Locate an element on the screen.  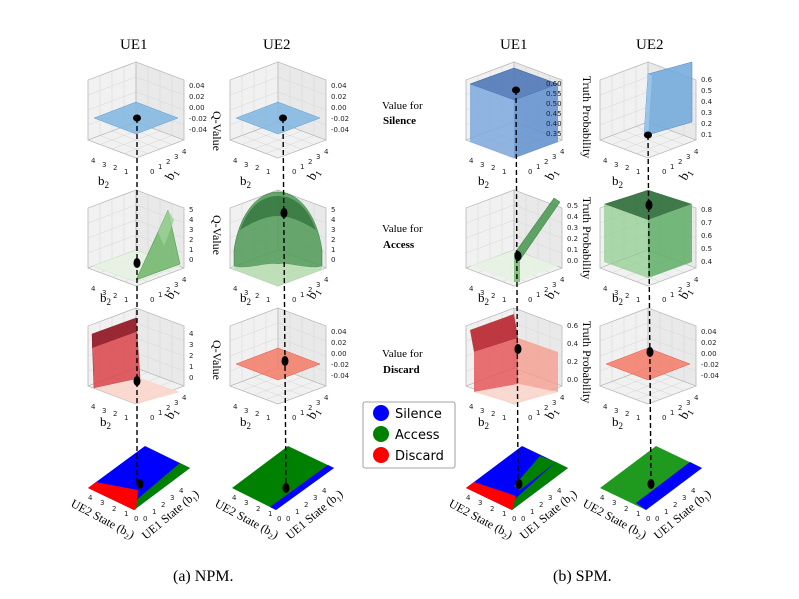
svg-text: 0.45 is located at coordinates (554, 114).